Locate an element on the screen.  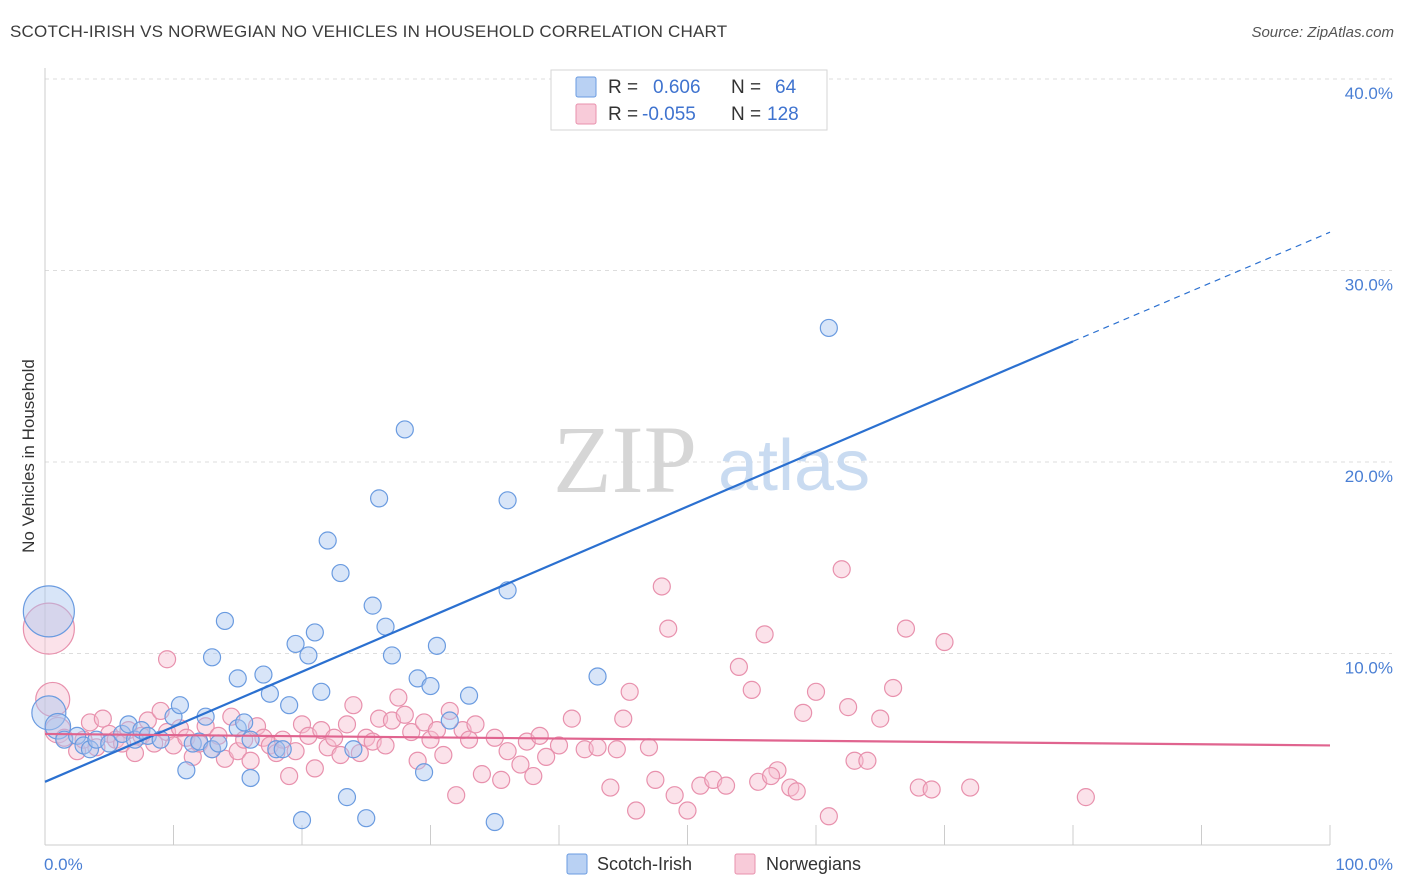
y-tick-label: 40.0% is located at coordinates (1369, 93).